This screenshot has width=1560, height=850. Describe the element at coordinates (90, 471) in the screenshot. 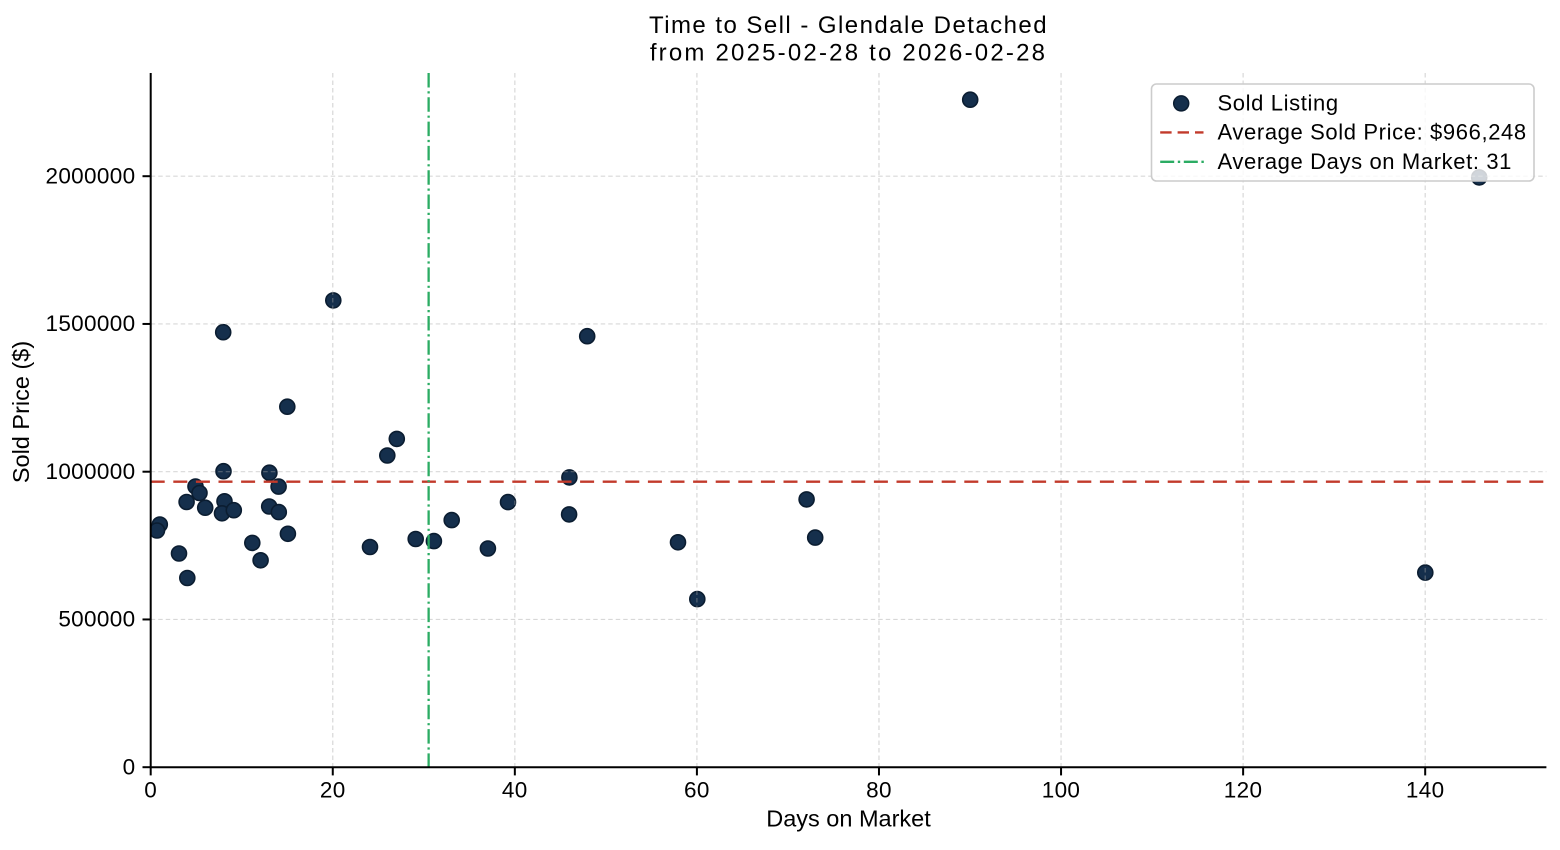

I see `svg-text: 1000000` at that location.